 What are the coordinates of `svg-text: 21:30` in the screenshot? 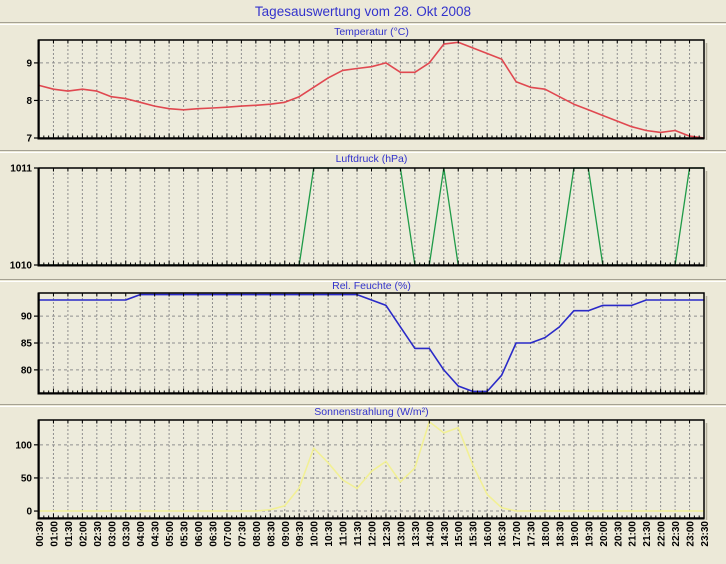 It's located at (647, 534).